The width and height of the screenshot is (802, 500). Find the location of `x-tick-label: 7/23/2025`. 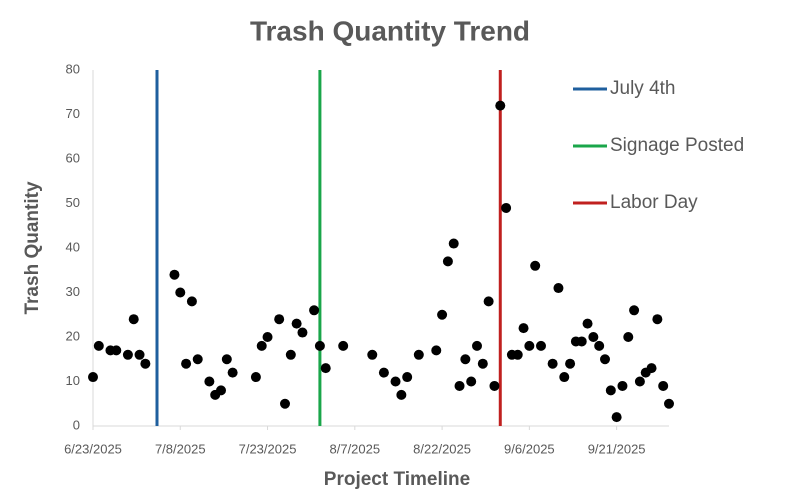

x-tick-label: 7/23/2025 is located at coordinates (268, 448).